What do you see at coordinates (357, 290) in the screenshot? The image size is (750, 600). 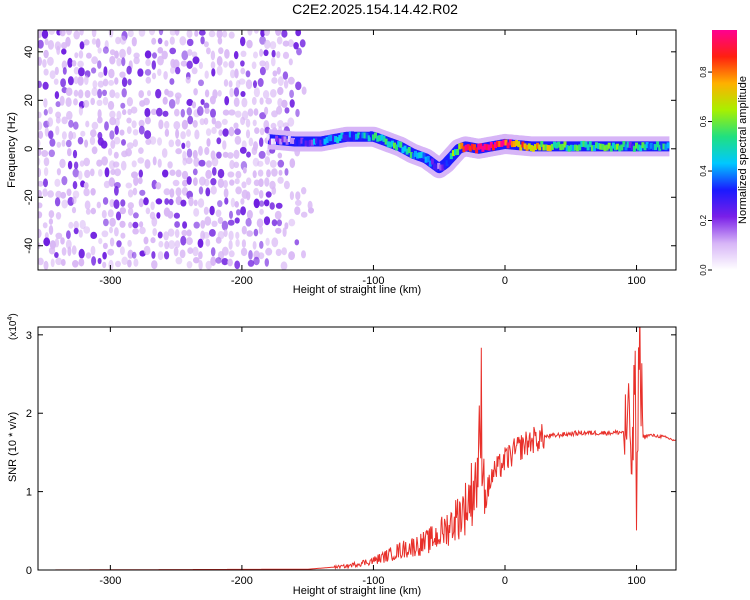 I see `spectrogram-x-axis-label: Height of straight line (km)` at bounding box center [357, 290].